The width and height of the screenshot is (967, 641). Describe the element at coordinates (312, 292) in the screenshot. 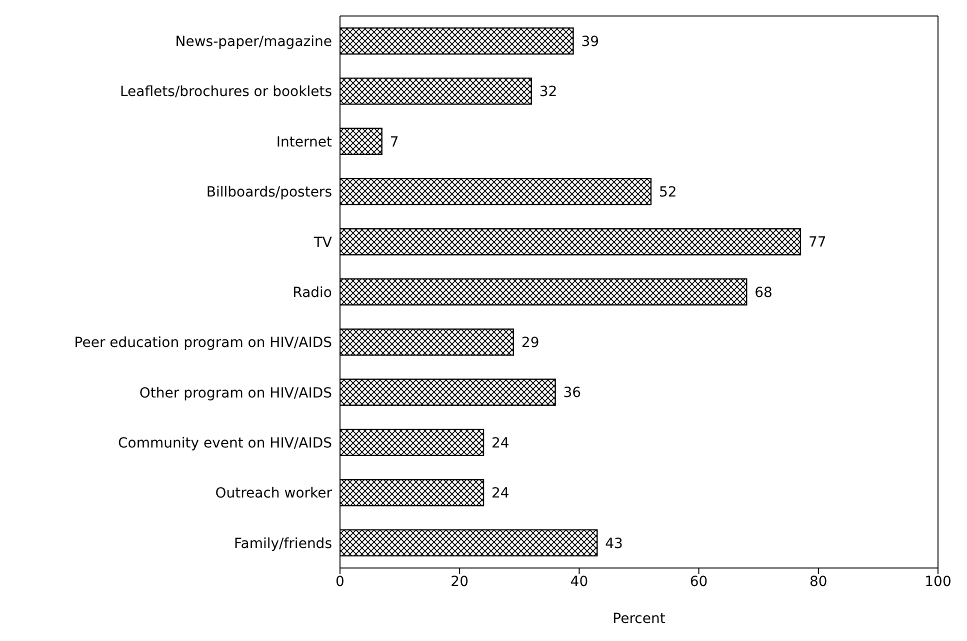

I see `y-tick-label: Radio` at that location.